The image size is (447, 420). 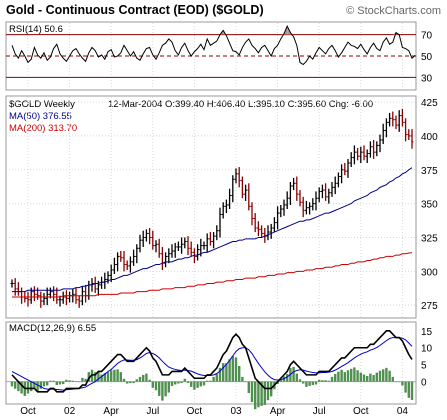 What do you see at coordinates (40, 116) in the screenshot?
I see `ma50-legend: MA(50) 376.55` at bounding box center [40, 116].